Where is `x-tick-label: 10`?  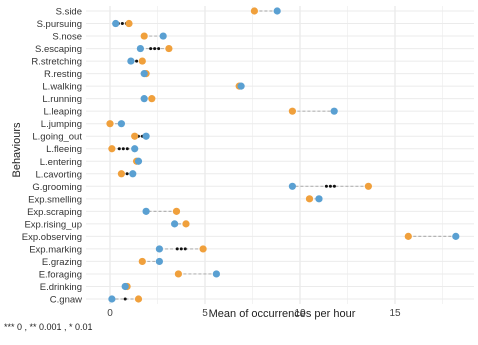 x-tick-label: 10 is located at coordinates (300, 313).